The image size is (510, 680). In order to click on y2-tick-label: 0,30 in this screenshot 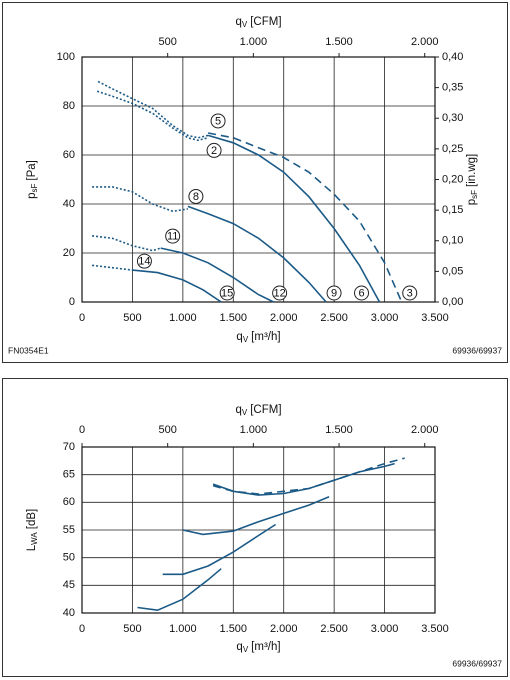, I will do `click(452, 118)`.